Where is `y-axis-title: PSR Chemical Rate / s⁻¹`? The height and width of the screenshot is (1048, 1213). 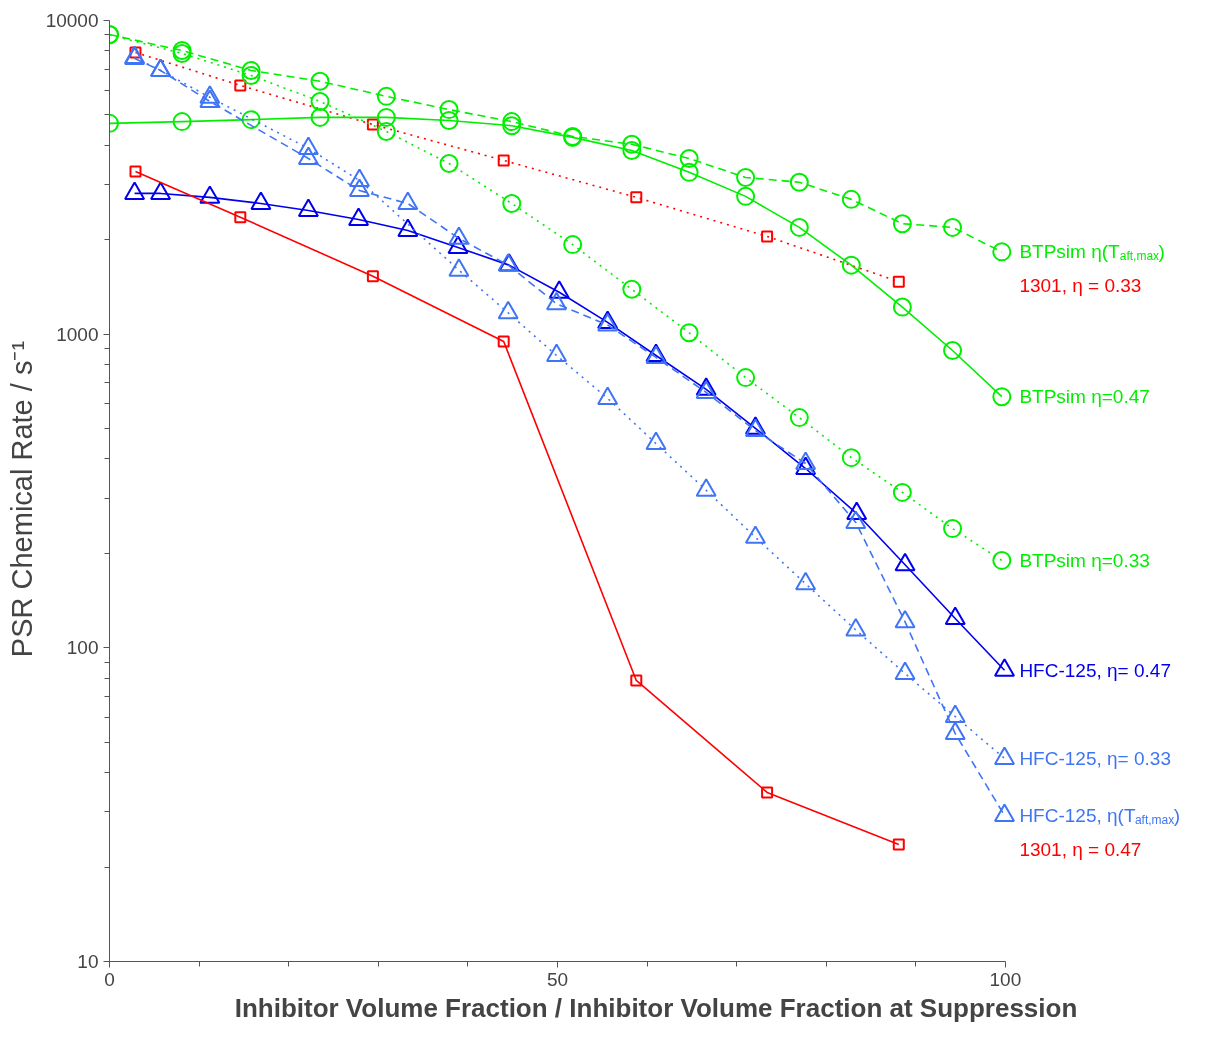 y-axis-title: PSR Chemical Rate / s⁻¹ is located at coordinates (21, 499).